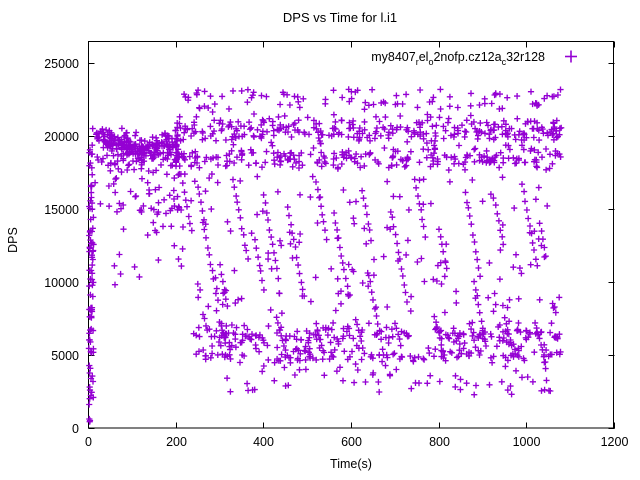  Describe the element at coordinates (474, 58) in the screenshot. I see `legend: my8407relo2nofp.cz12ac32r128` at that location.